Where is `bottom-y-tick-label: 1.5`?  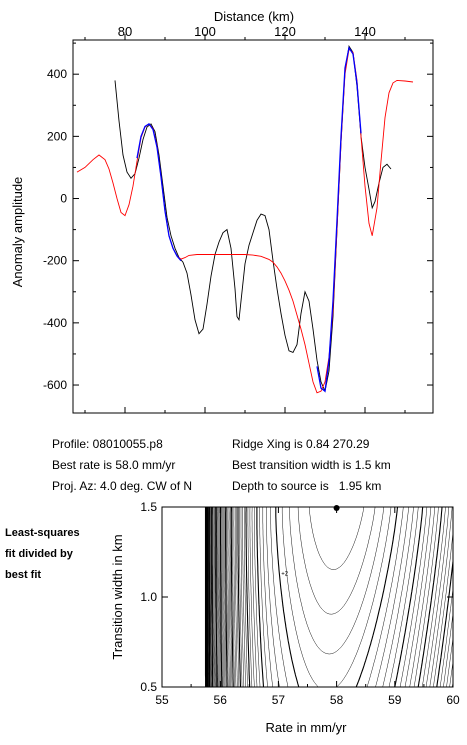
bottom-y-tick-label: 1.5 is located at coordinates (148, 507).